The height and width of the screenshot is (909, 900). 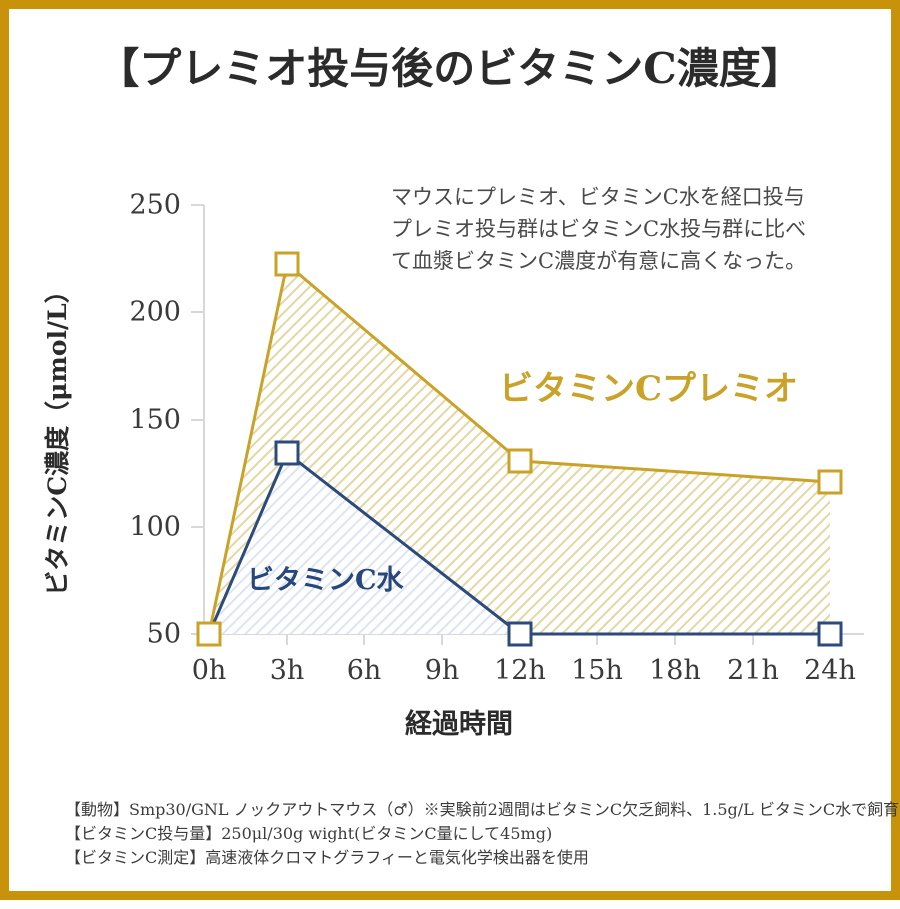 What do you see at coordinates (442, 670) in the screenshot?
I see `x-tick-label-9h: 9h` at bounding box center [442, 670].